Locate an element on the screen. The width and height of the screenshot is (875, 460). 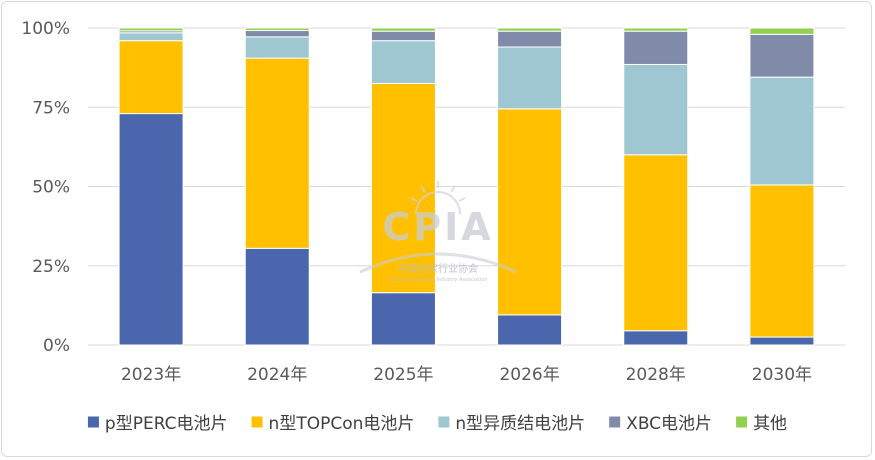
x-tick-label: 2025年 is located at coordinates (403, 375).